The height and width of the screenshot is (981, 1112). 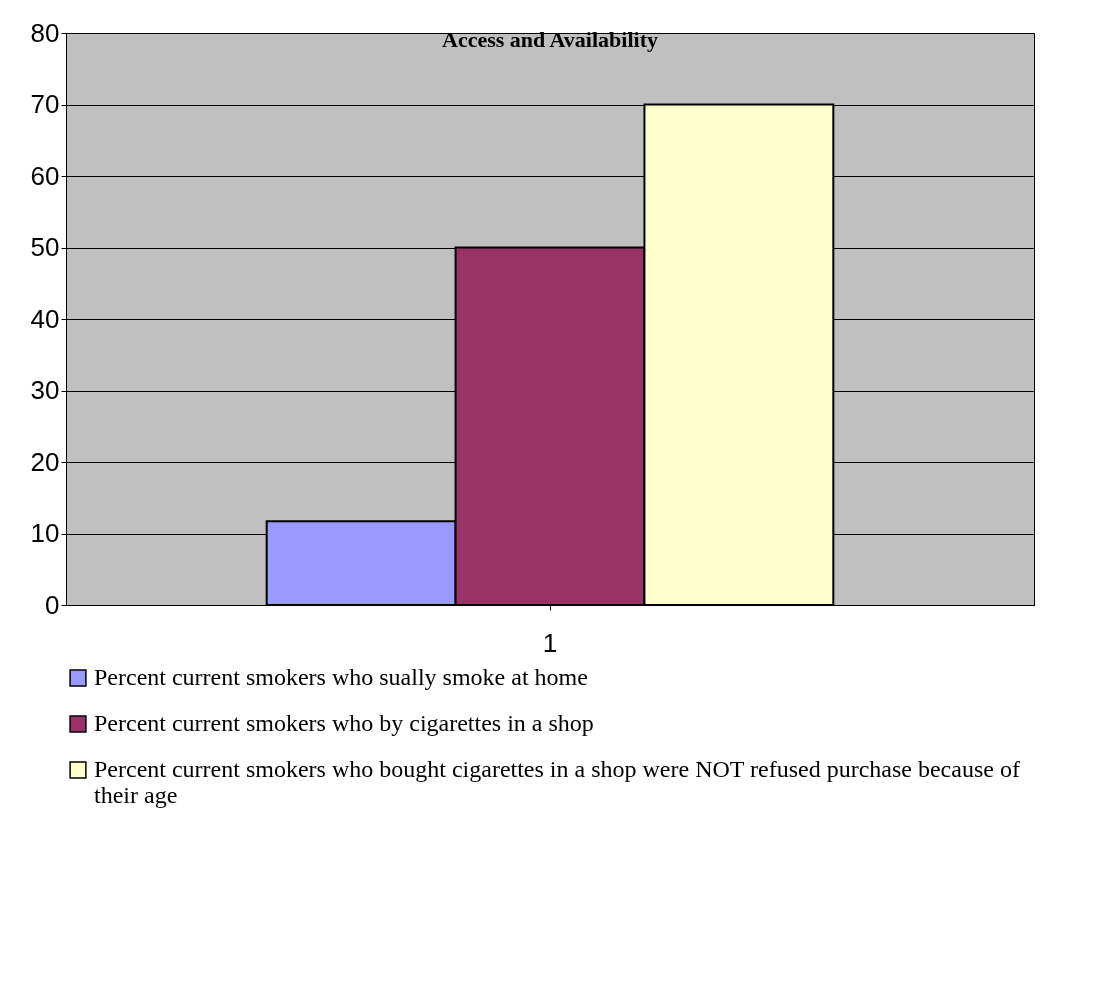 What do you see at coordinates (344, 723) in the screenshot?
I see `legend-label: Percent current smokers who by cigarettes in a shop` at bounding box center [344, 723].